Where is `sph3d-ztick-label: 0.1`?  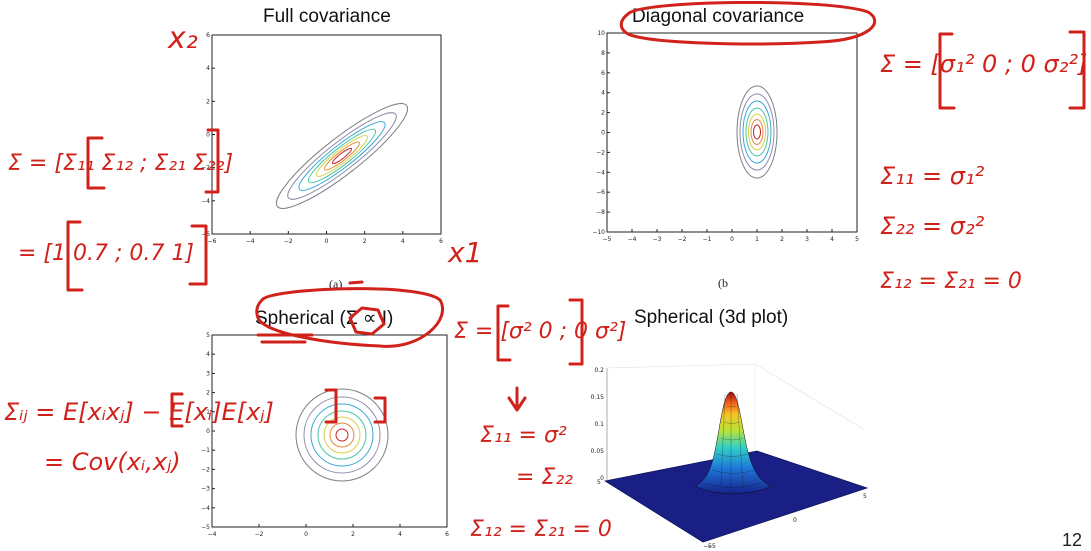 sph3d-ztick-label: 0.1 is located at coordinates (599, 424).